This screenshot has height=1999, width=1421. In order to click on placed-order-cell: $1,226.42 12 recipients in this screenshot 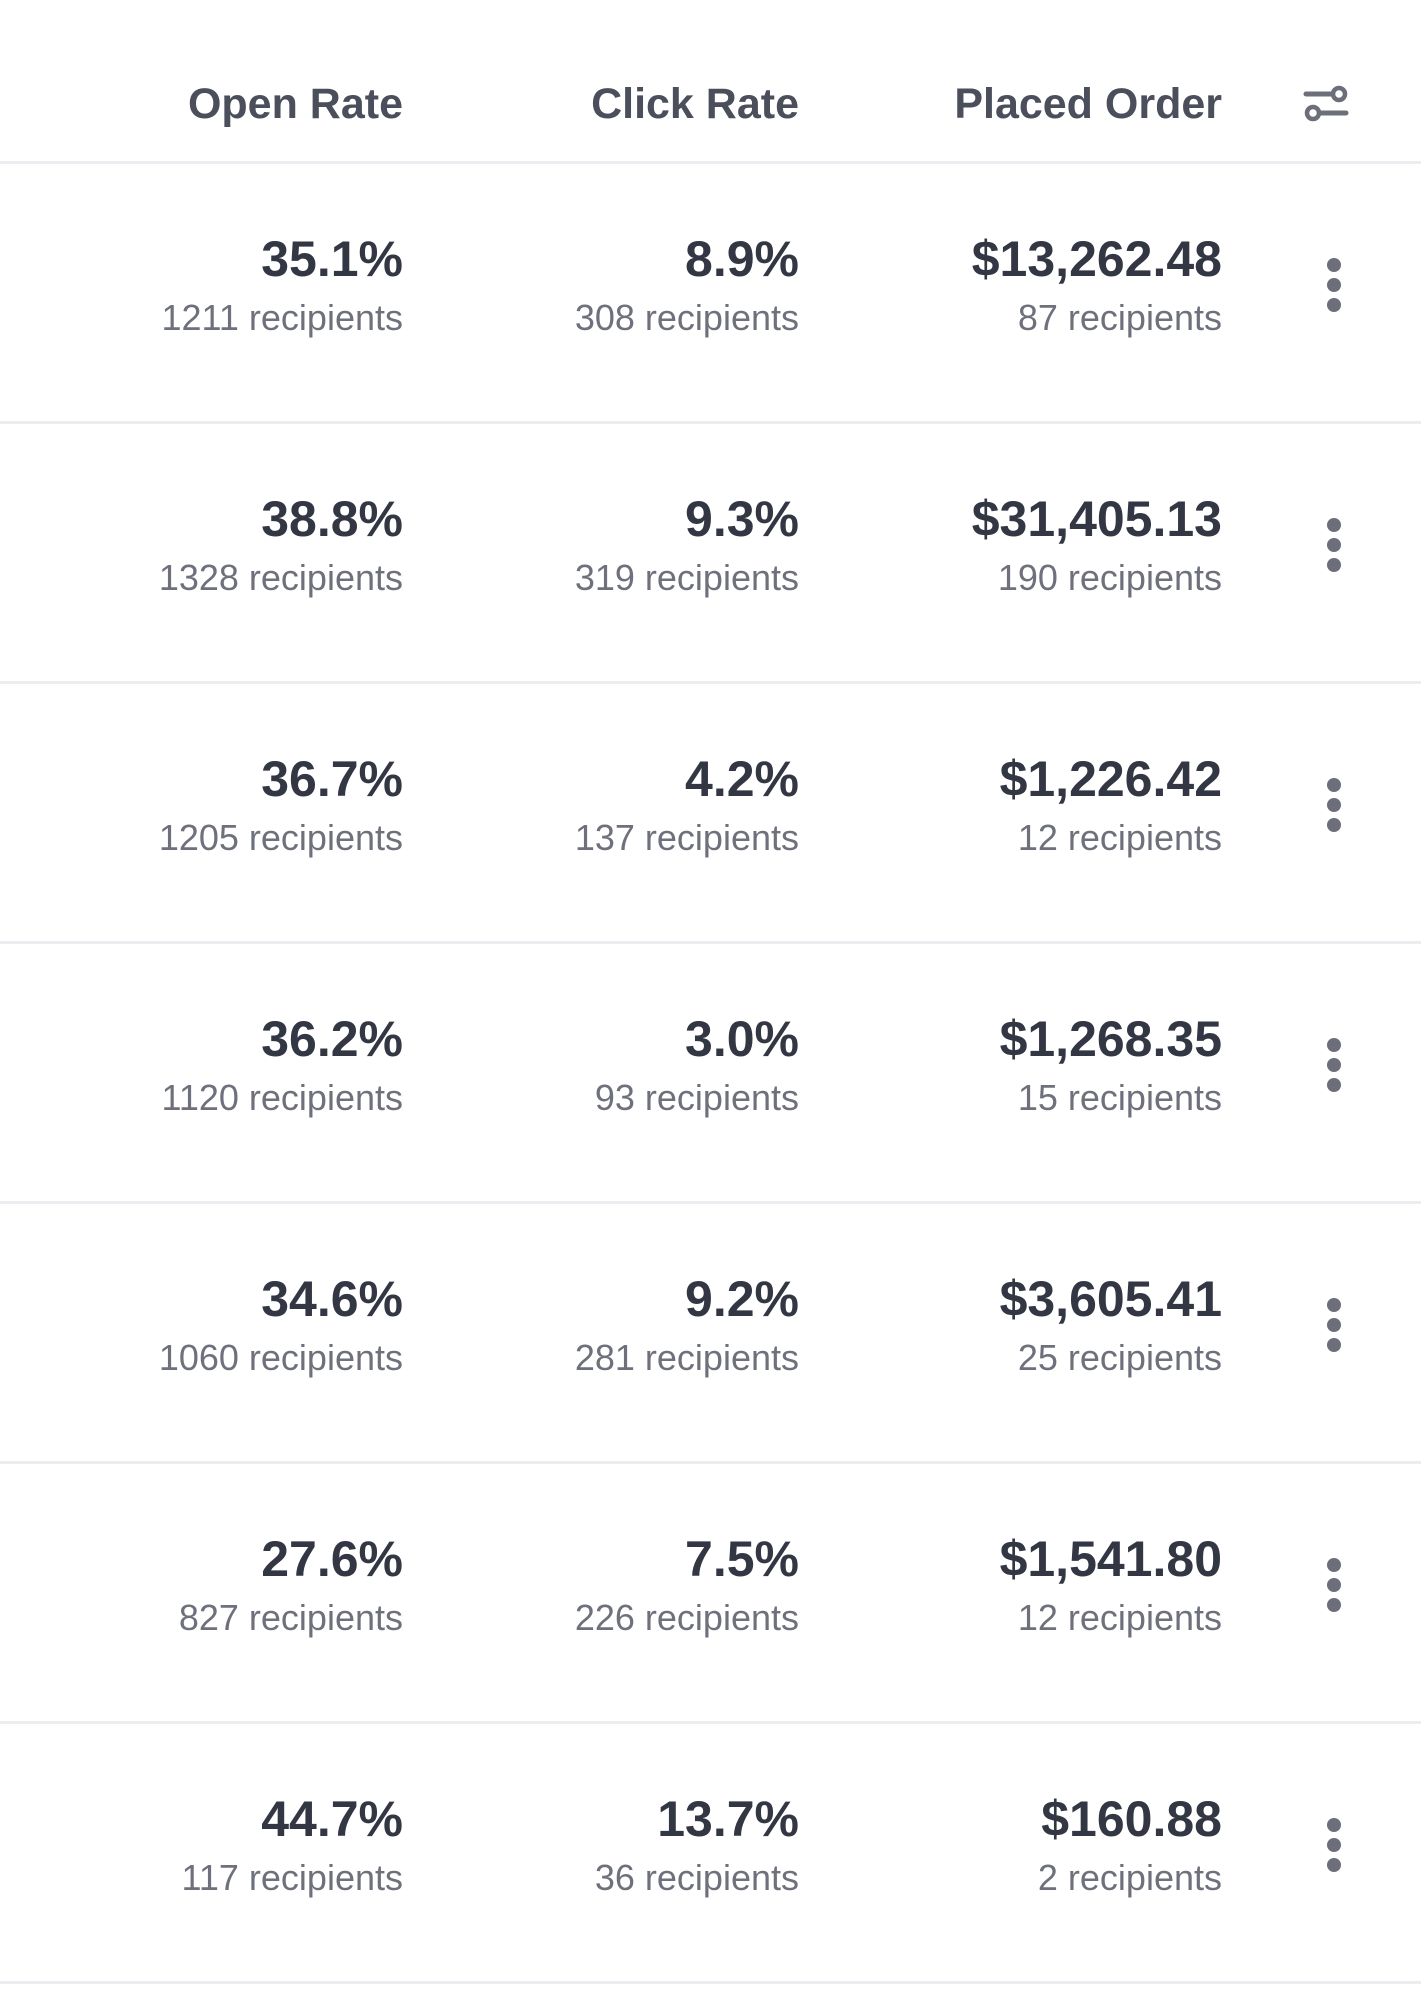, I will do `click(1111, 805)`.